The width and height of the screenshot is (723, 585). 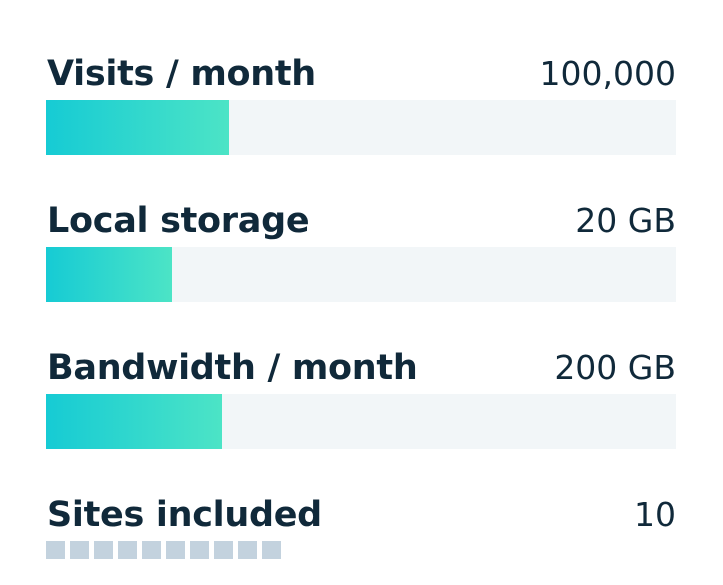 What do you see at coordinates (625, 220) in the screenshot?
I see `metric-value: 20 GB` at bounding box center [625, 220].